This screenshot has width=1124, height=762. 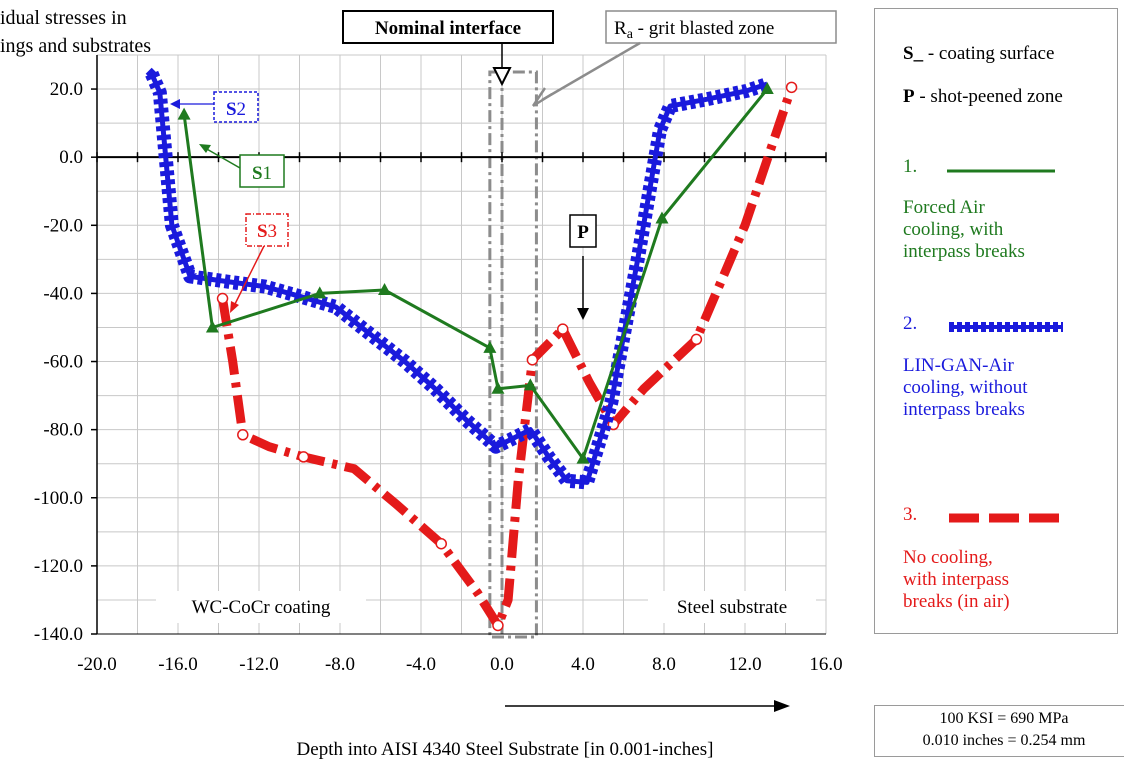 What do you see at coordinates (664, 664) in the screenshot?
I see `x-tick-label: 8.0` at bounding box center [664, 664].